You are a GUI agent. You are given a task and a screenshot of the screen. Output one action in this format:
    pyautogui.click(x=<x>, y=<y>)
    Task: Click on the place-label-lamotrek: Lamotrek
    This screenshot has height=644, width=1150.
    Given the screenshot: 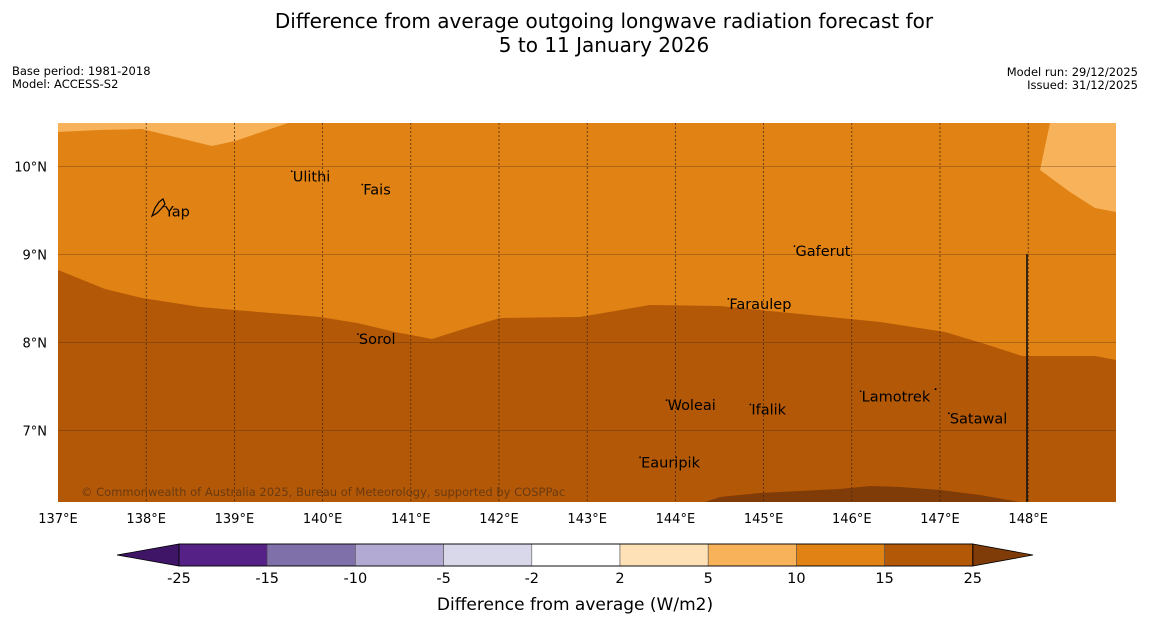 What is the action you would take?
    pyautogui.click(x=896, y=397)
    